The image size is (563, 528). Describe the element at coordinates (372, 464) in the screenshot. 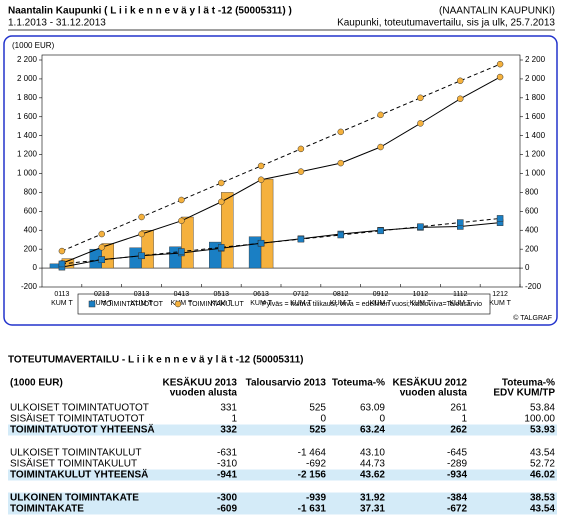

I see `table-cell: 44.73` at that location.